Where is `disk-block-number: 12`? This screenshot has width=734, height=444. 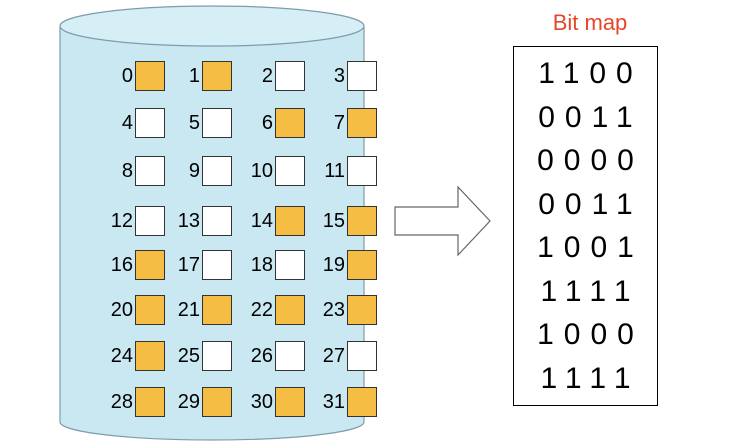
disk-block-number: 12 is located at coordinates (121, 221).